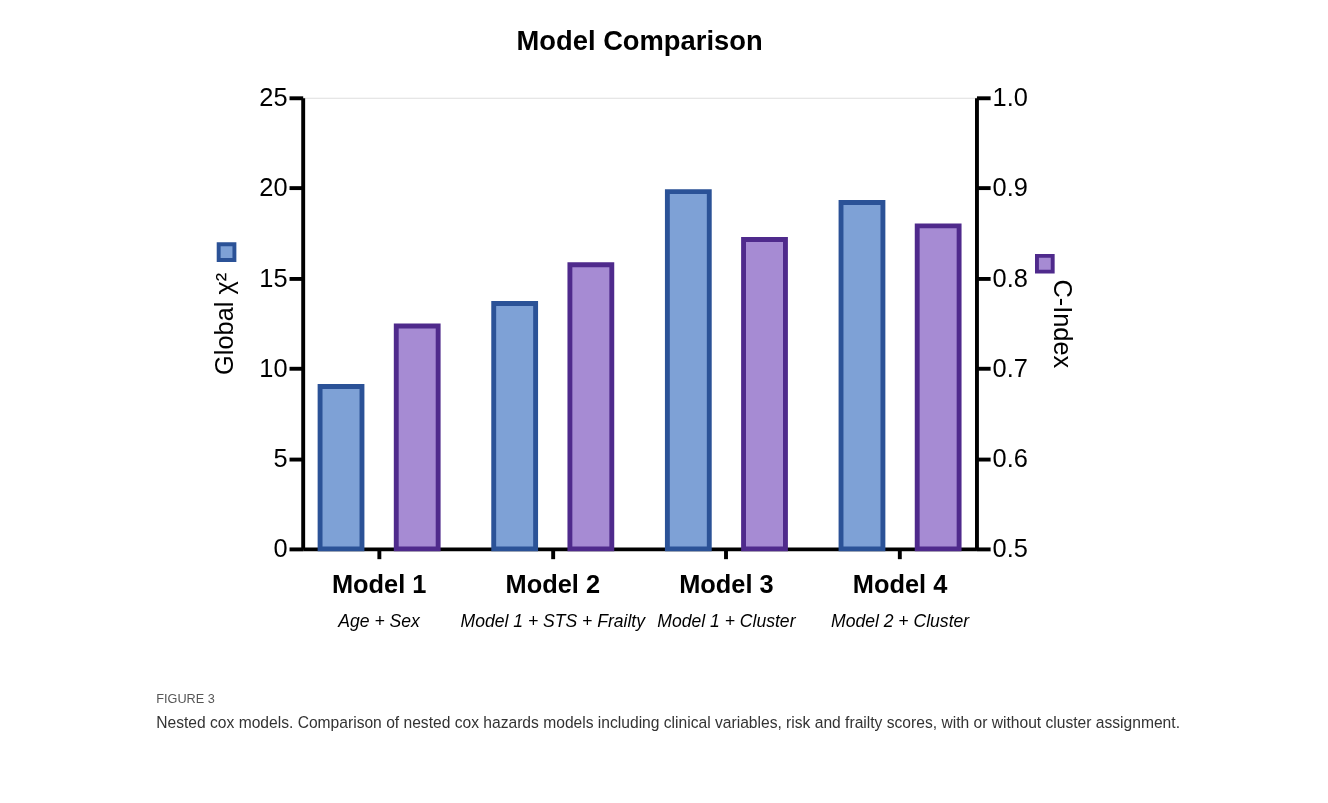 This screenshot has width=1328, height=803. I want to click on text: Age + Sex, so click(379, 621).